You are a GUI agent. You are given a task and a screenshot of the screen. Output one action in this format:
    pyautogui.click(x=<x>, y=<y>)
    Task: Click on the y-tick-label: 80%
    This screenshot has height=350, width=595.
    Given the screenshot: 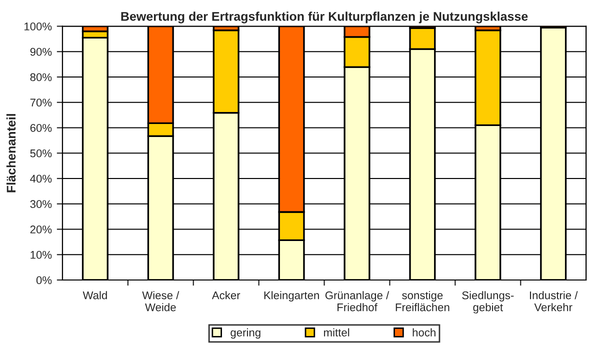 What is the action you would take?
    pyautogui.click(x=41, y=77)
    